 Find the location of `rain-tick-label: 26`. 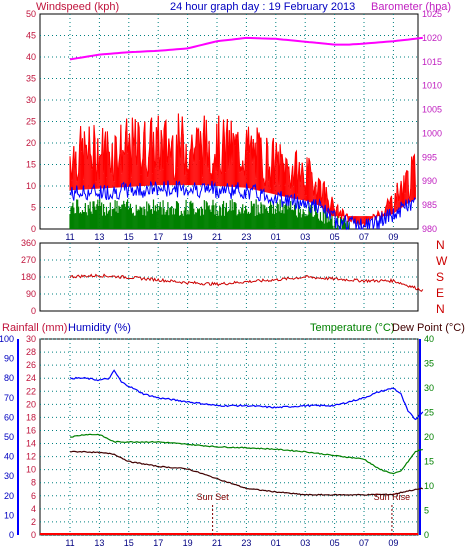

rain-tick-label: 26 is located at coordinates (31, 365).